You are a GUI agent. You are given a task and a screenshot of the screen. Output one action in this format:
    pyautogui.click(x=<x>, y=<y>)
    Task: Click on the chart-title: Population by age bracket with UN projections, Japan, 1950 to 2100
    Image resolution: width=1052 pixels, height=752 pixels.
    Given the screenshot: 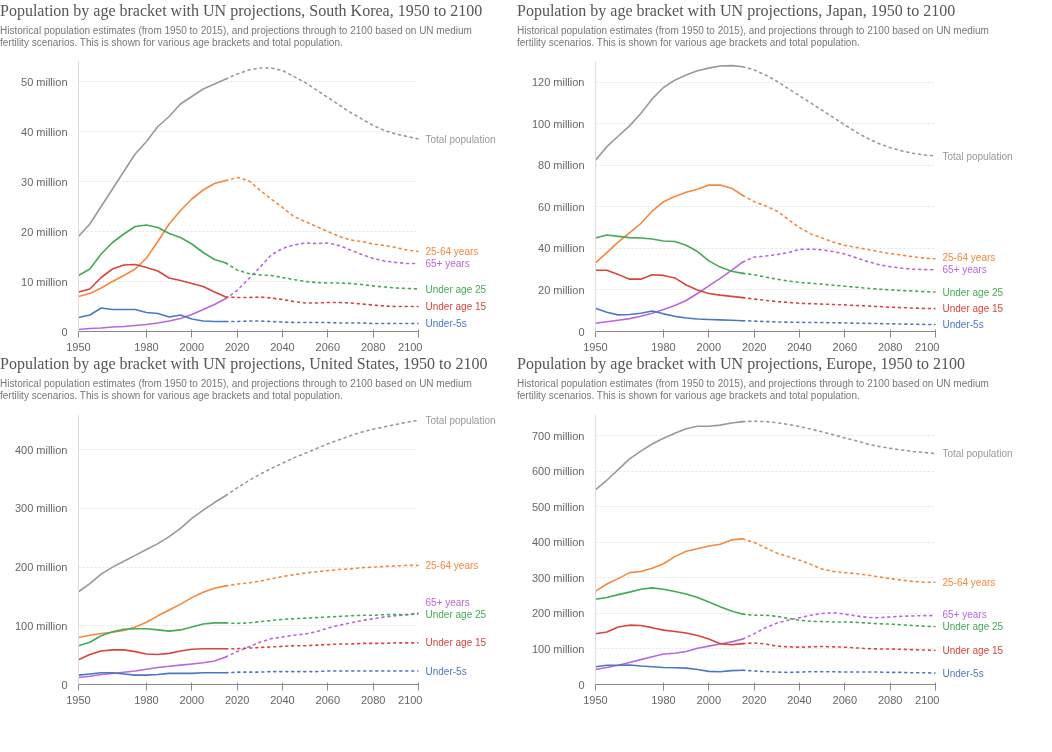 What is the action you would take?
    pyautogui.click(x=736, y=11)
    